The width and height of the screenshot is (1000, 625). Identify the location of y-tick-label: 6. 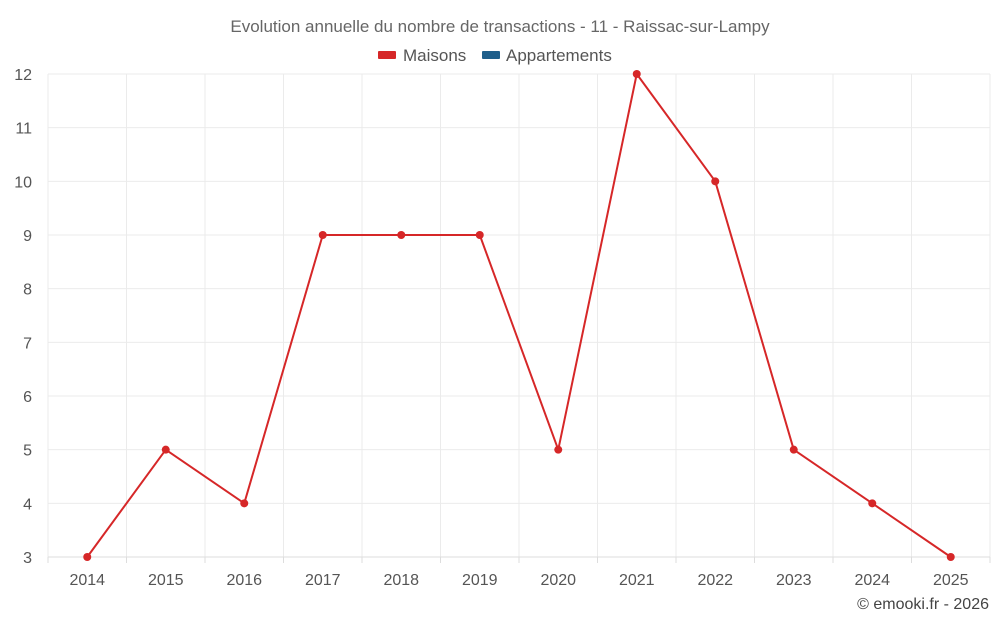
(27, 397).